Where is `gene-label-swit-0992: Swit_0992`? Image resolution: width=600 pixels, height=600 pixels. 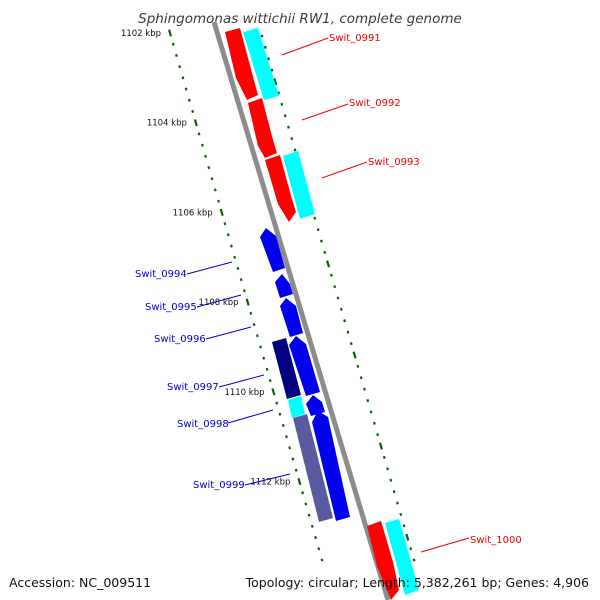 gene-label-swit-0992: Swit_0992 is located at coordinates (375, 103).